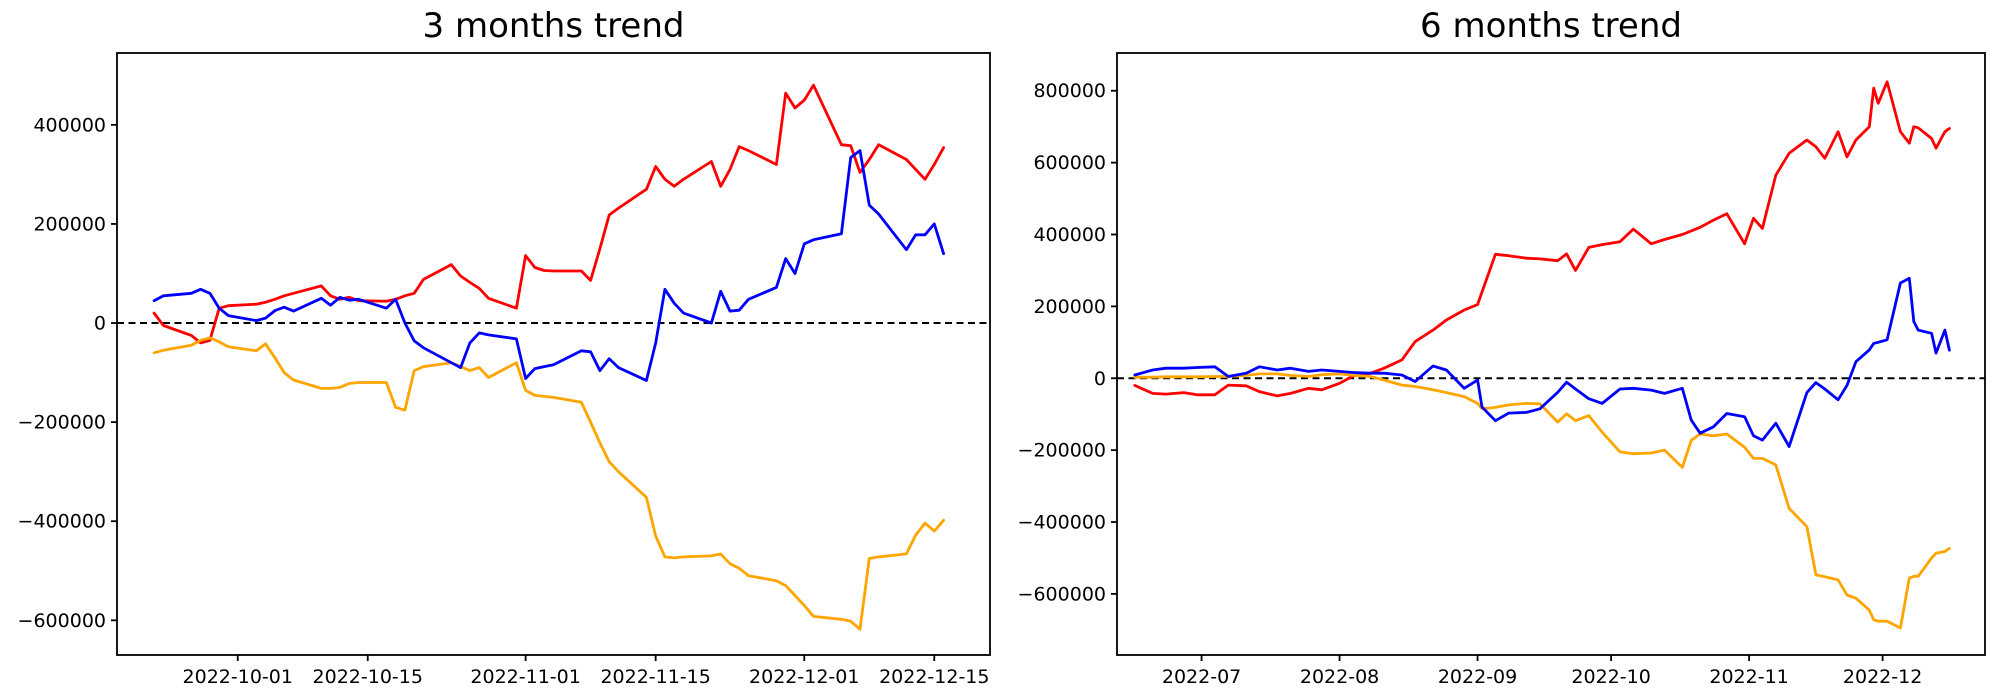  Describe the element at coordinates (525, 677) in the screenshot. I see `x-tick-label: 2022-11-01` at that location.